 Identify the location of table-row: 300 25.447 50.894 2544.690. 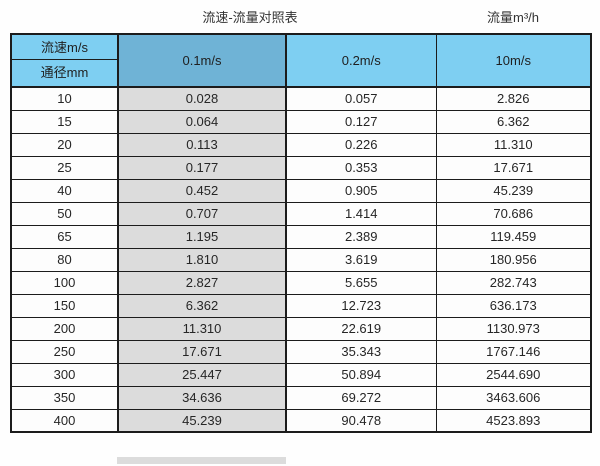
(301, 374).